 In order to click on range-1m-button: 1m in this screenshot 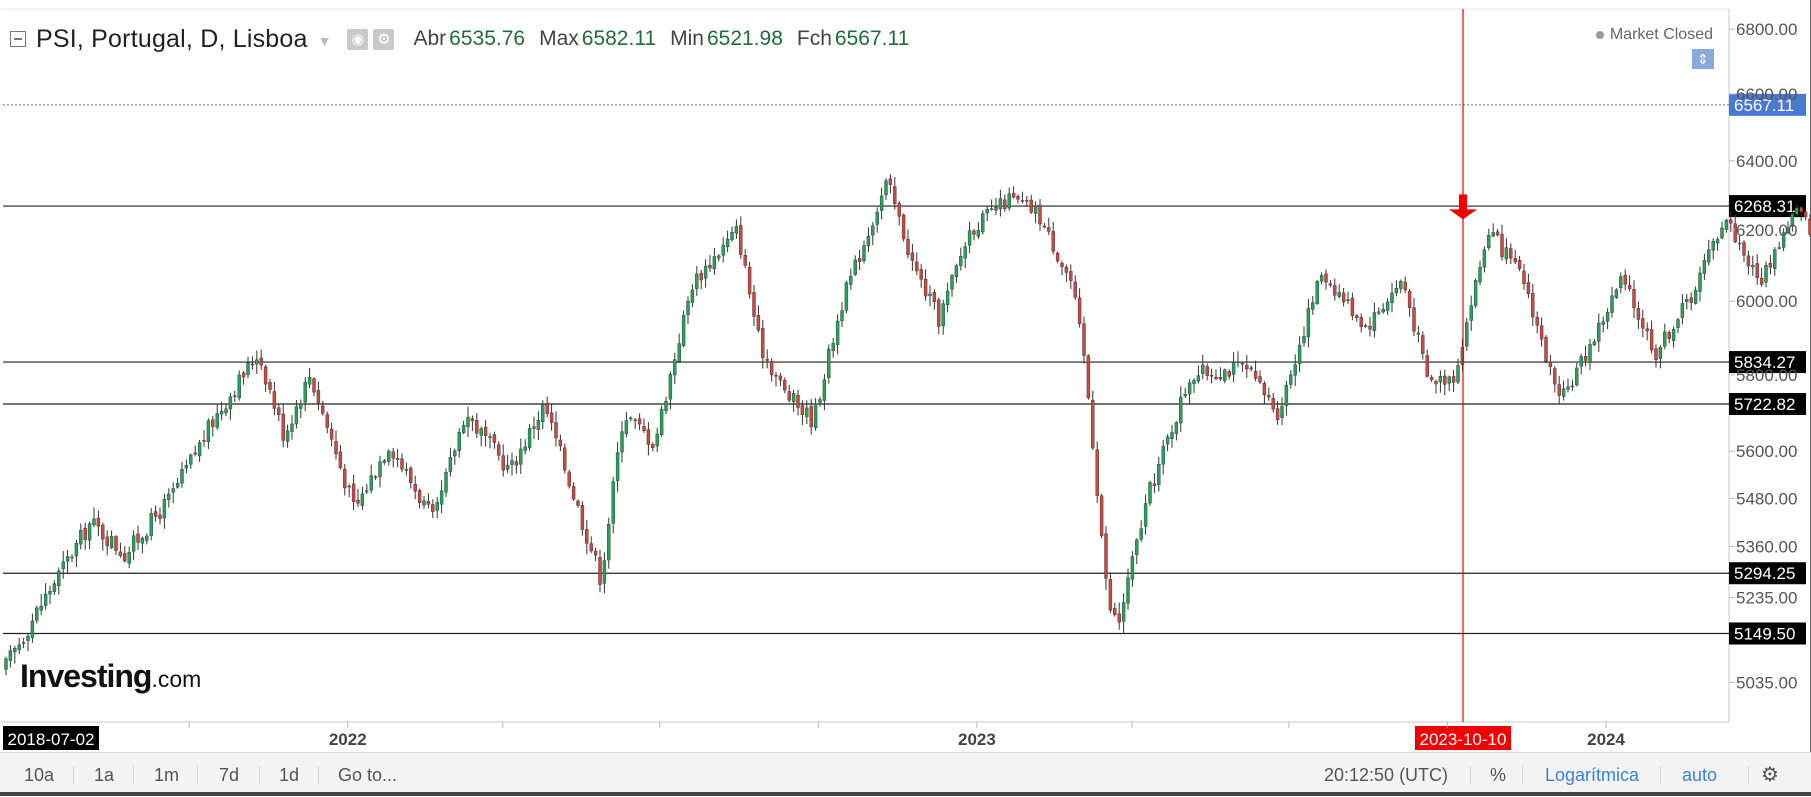, I will do `click(166, 775)`.